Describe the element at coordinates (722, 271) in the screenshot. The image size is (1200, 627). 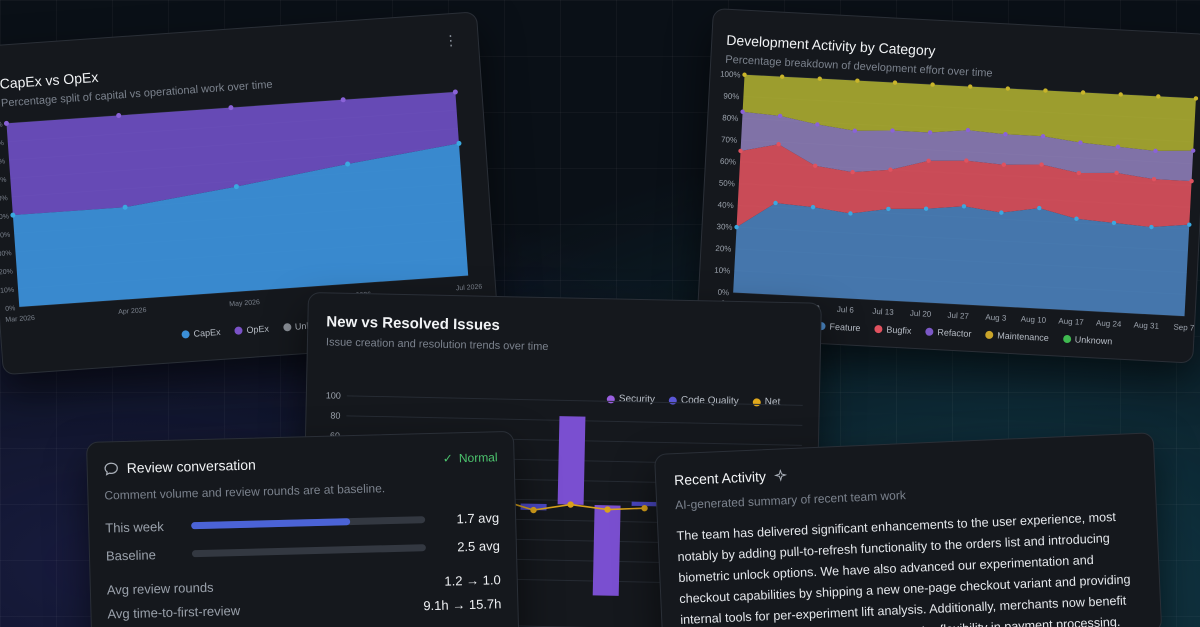
I see `y-tick-label: 10%` at that location.